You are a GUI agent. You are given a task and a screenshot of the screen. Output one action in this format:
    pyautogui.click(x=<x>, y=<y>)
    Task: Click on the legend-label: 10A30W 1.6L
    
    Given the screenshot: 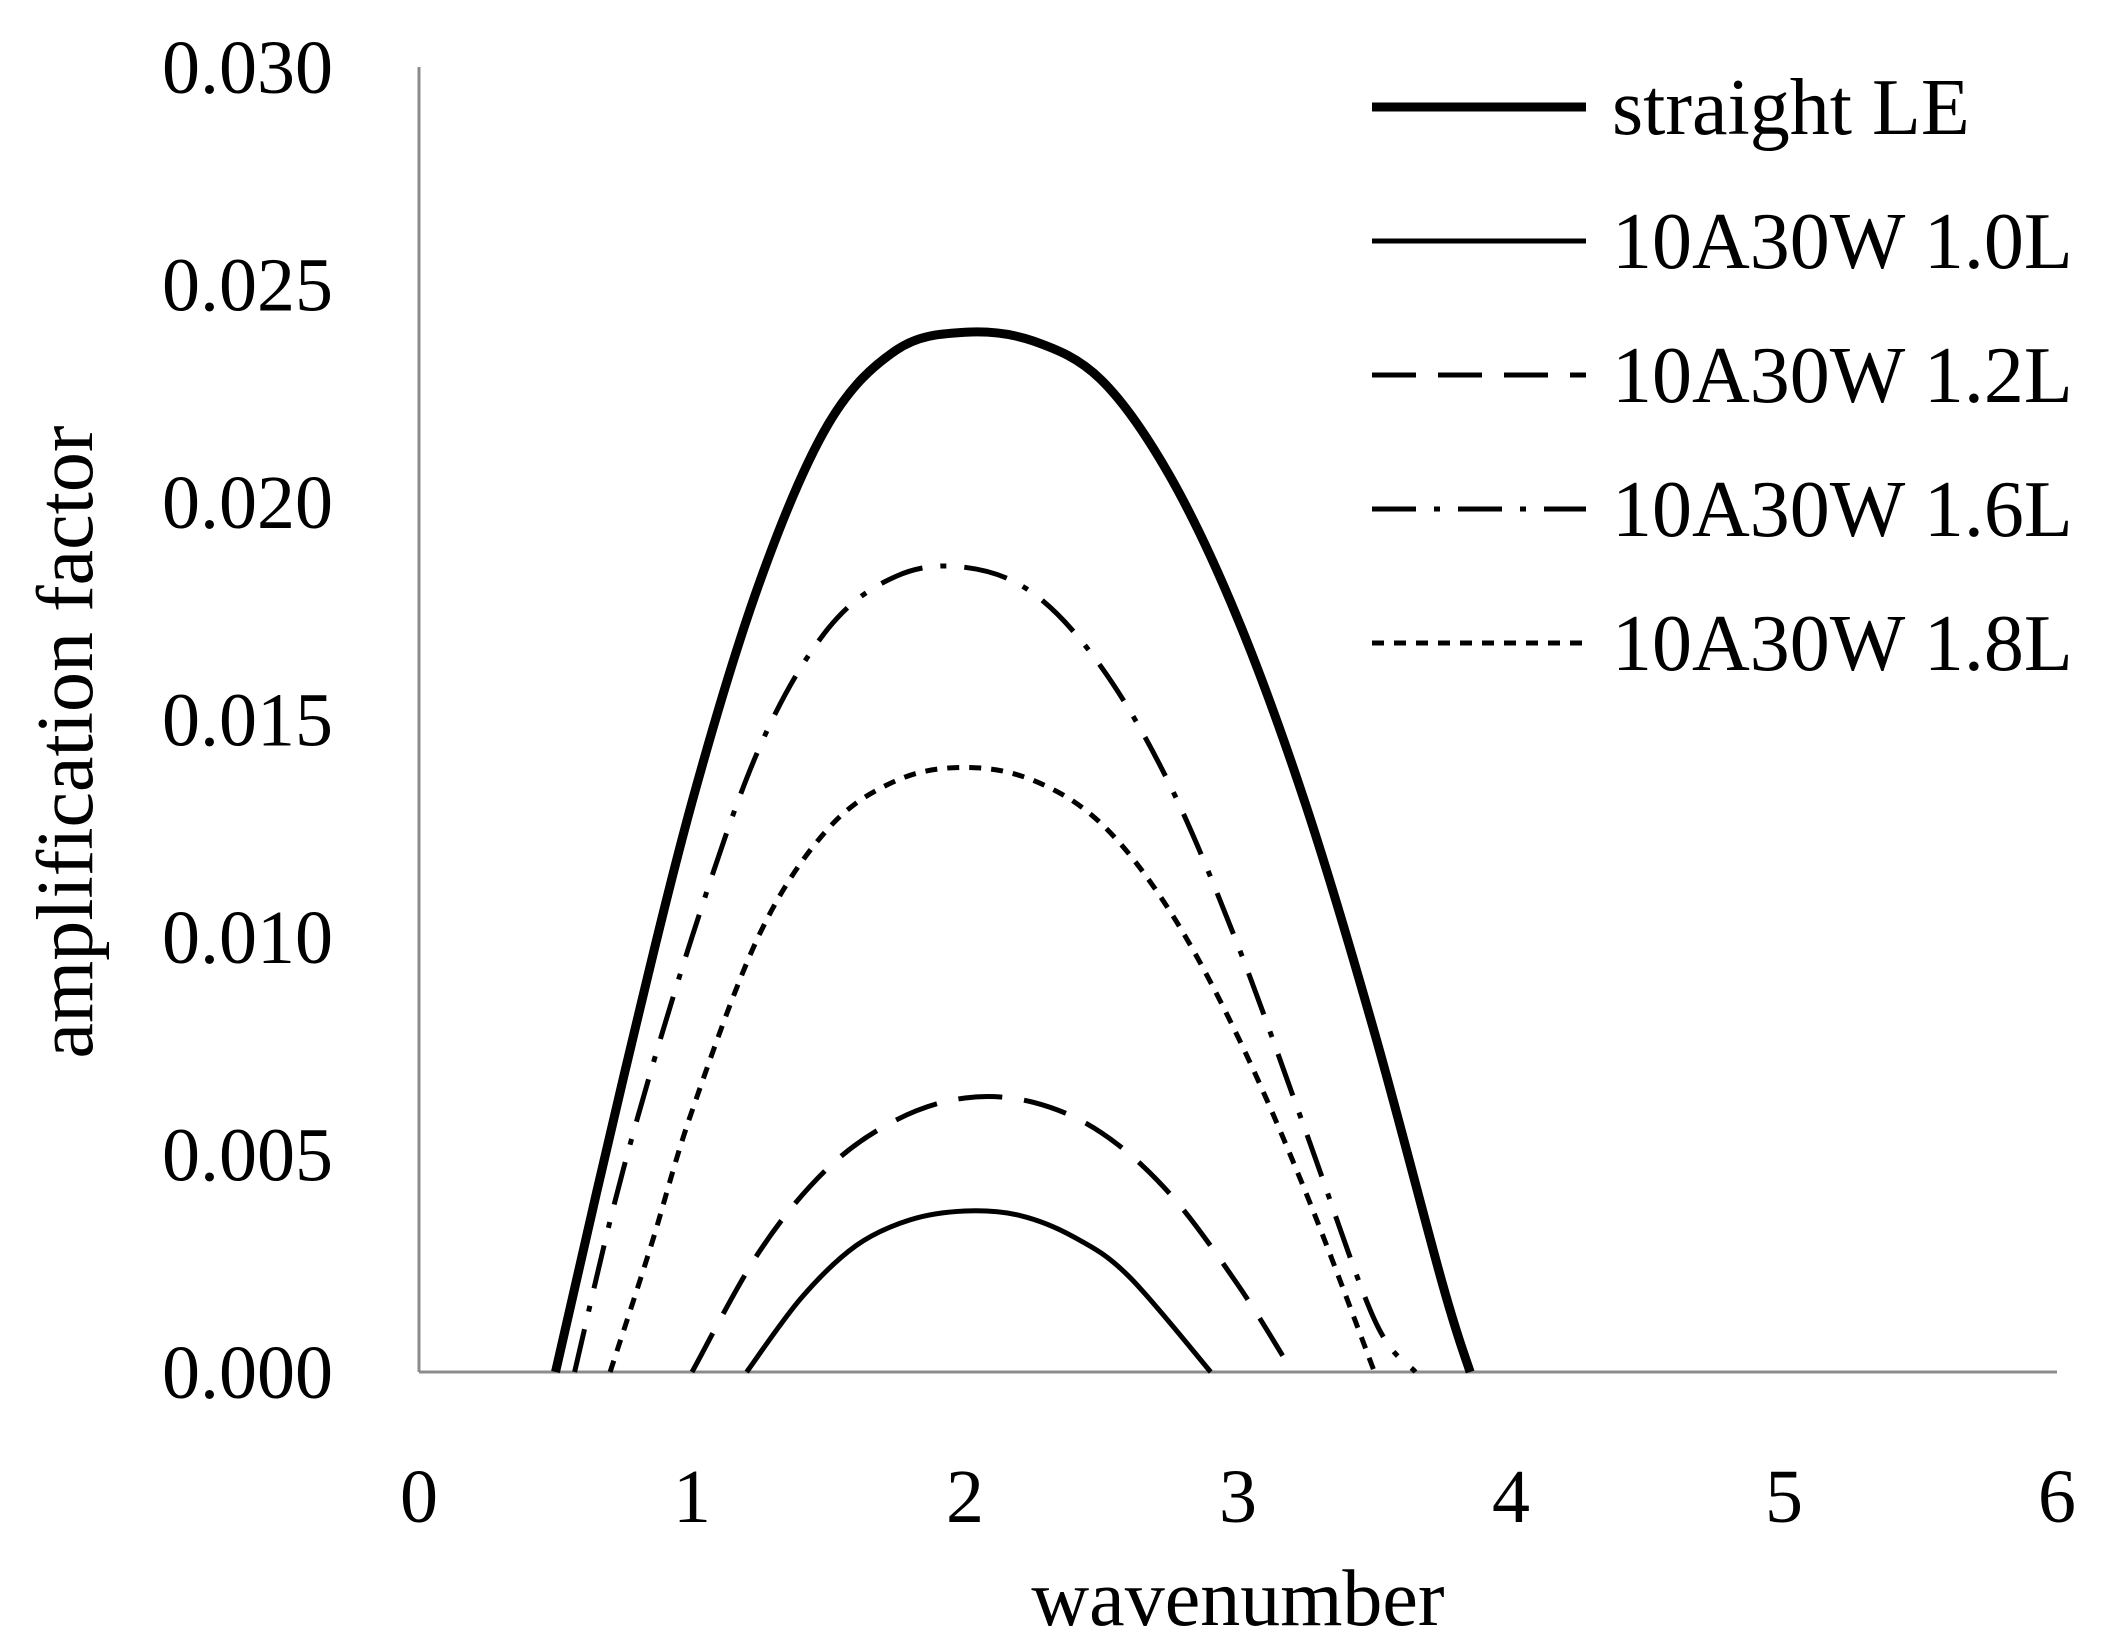 What is the action you would take?
    pyautogui.click(x=1842, y=510)
    